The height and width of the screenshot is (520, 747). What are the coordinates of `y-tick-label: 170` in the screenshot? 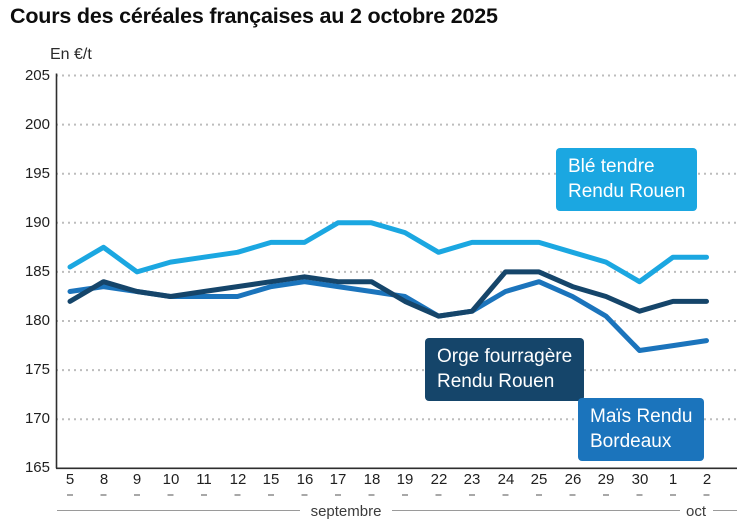 It's located at (37, 418).